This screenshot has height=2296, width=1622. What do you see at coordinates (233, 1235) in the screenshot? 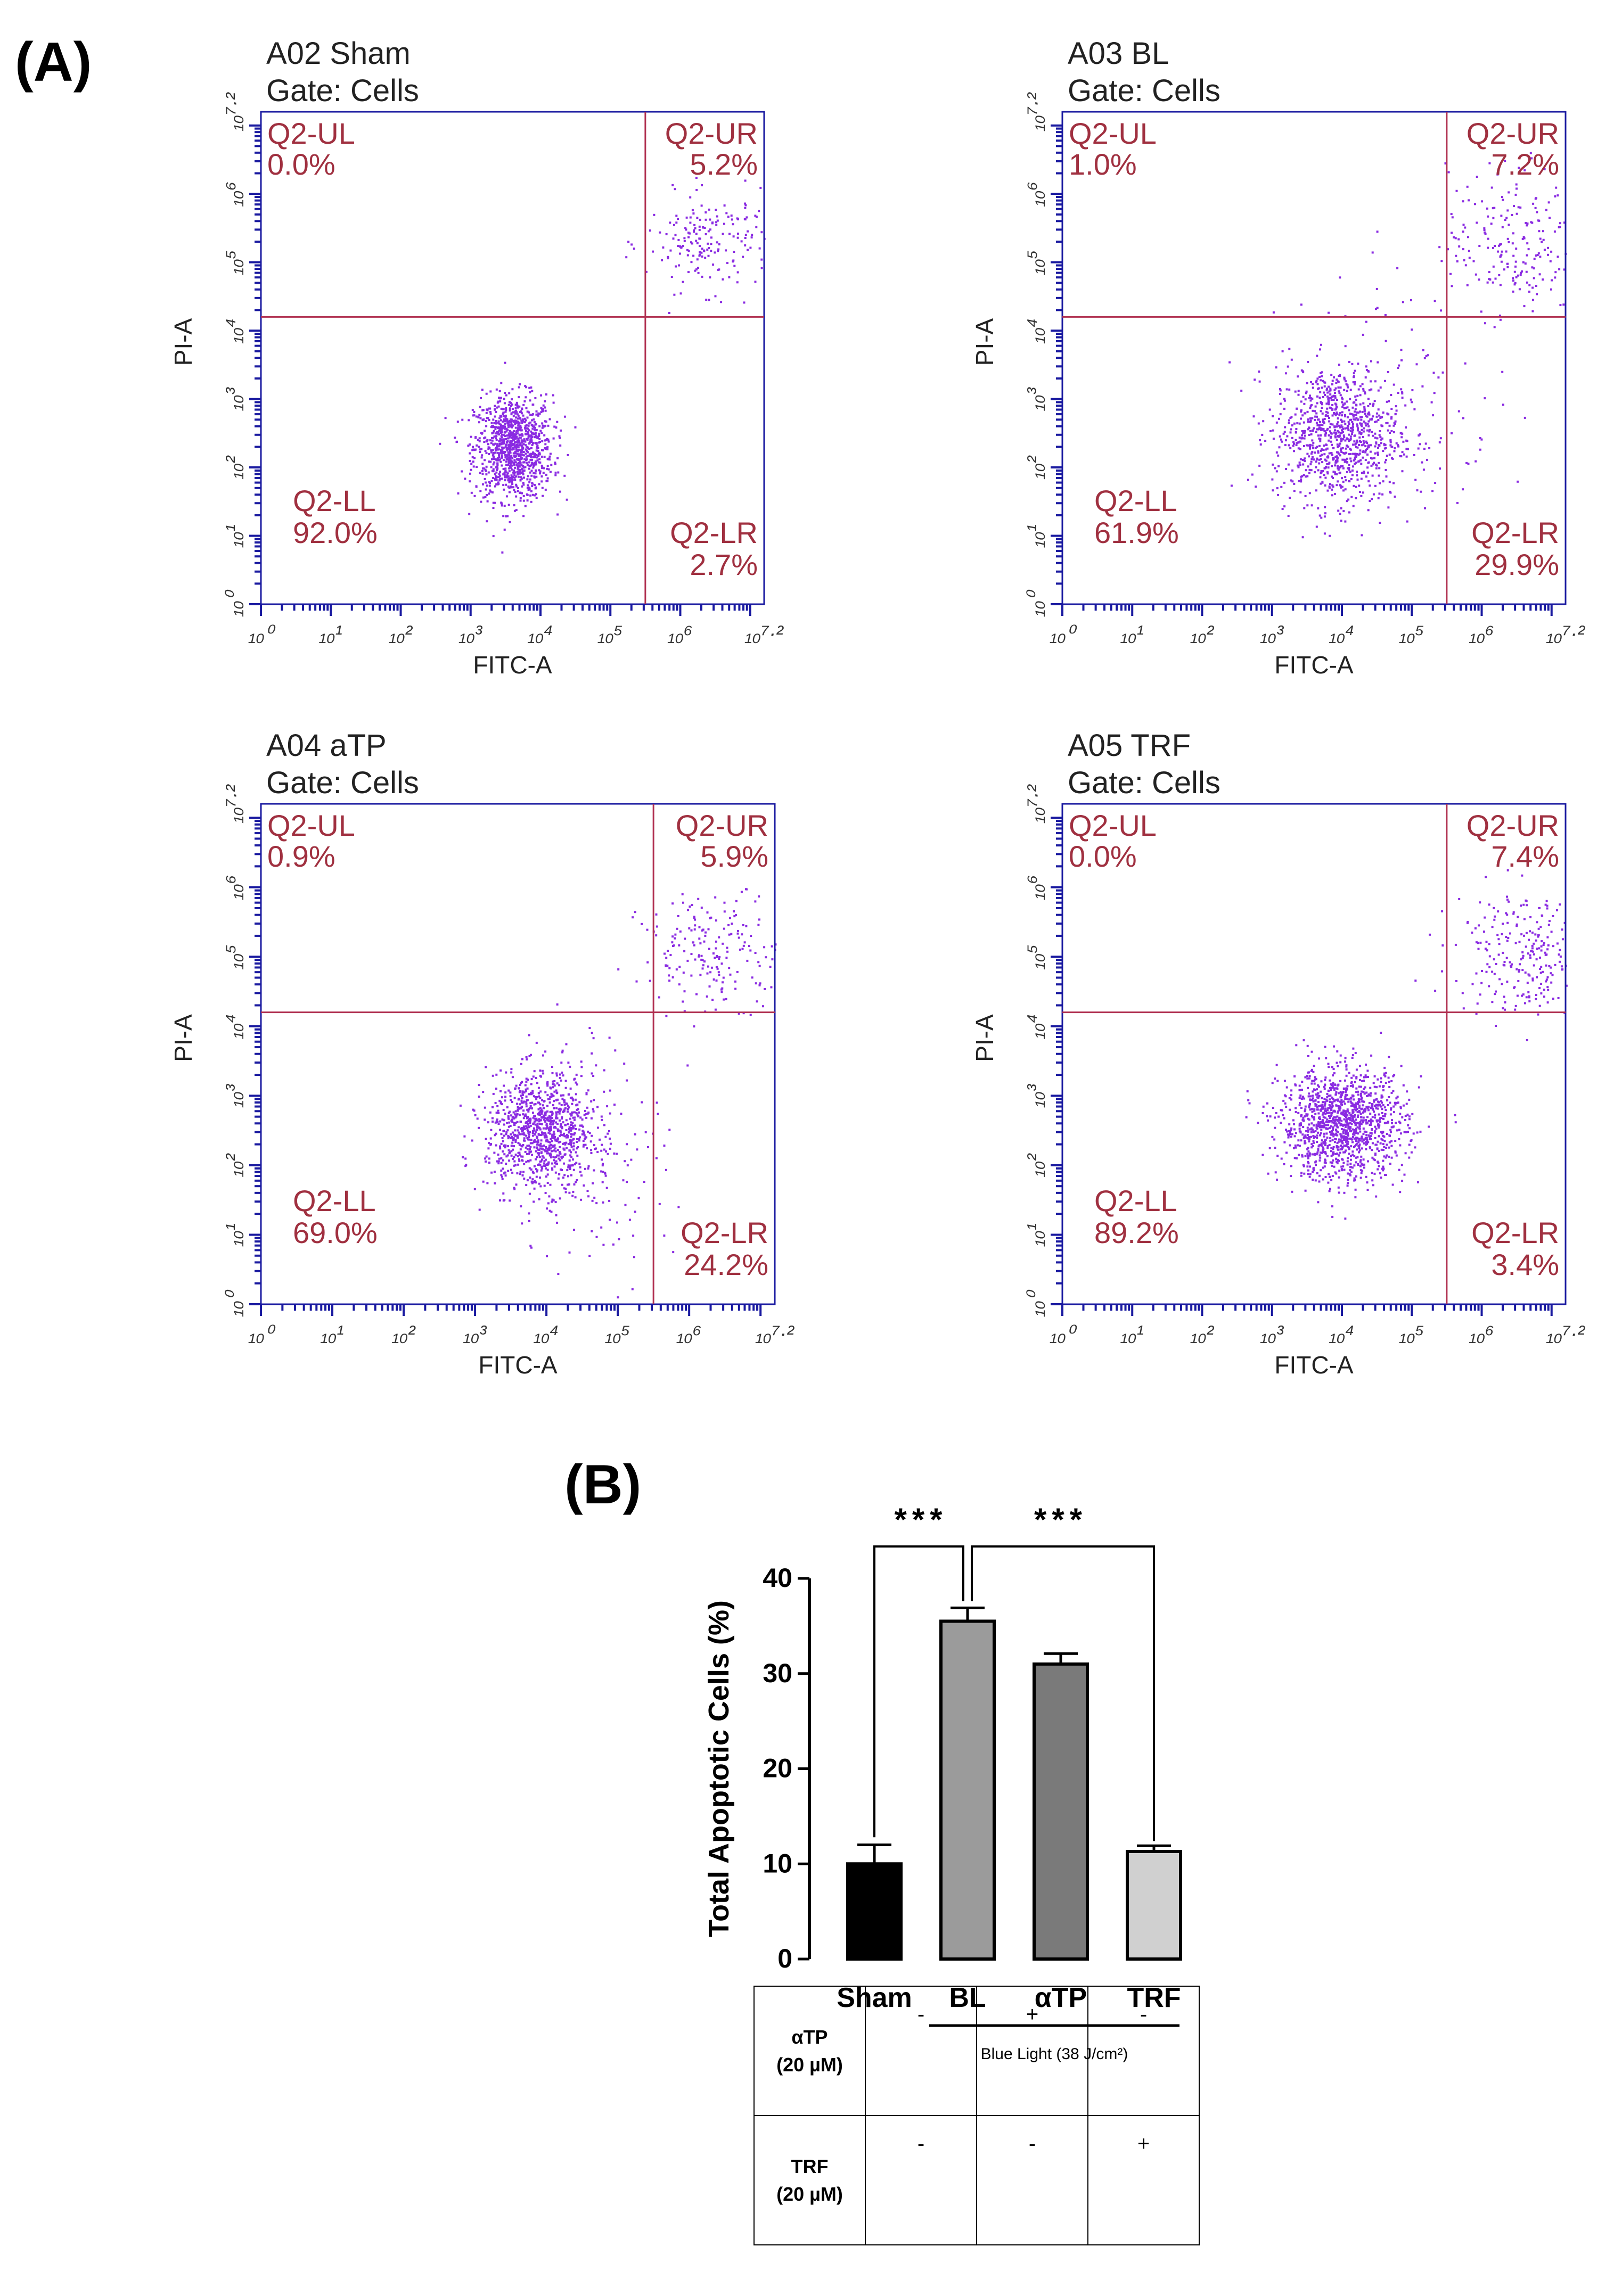
I see `y-tick-label: ₁₀¹` at bounding box center [233, 1235].